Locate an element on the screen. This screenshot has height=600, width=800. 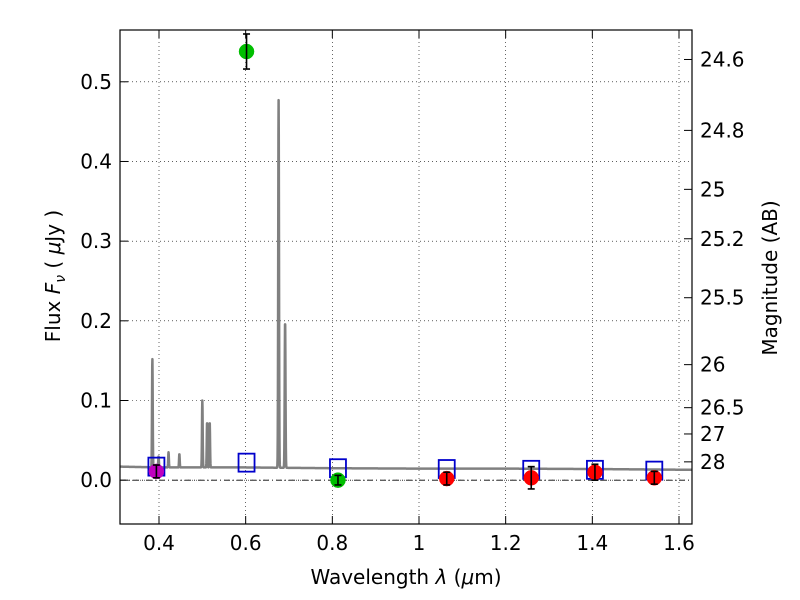
model-photometry-box is located at coordinates (246, 462).